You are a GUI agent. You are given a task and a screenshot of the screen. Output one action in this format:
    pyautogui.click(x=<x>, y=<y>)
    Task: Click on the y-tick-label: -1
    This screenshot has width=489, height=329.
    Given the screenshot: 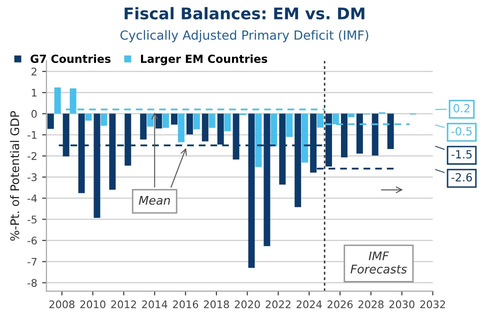 What is the action you would take?
    pyautogui.click(x=32, y=135)
    